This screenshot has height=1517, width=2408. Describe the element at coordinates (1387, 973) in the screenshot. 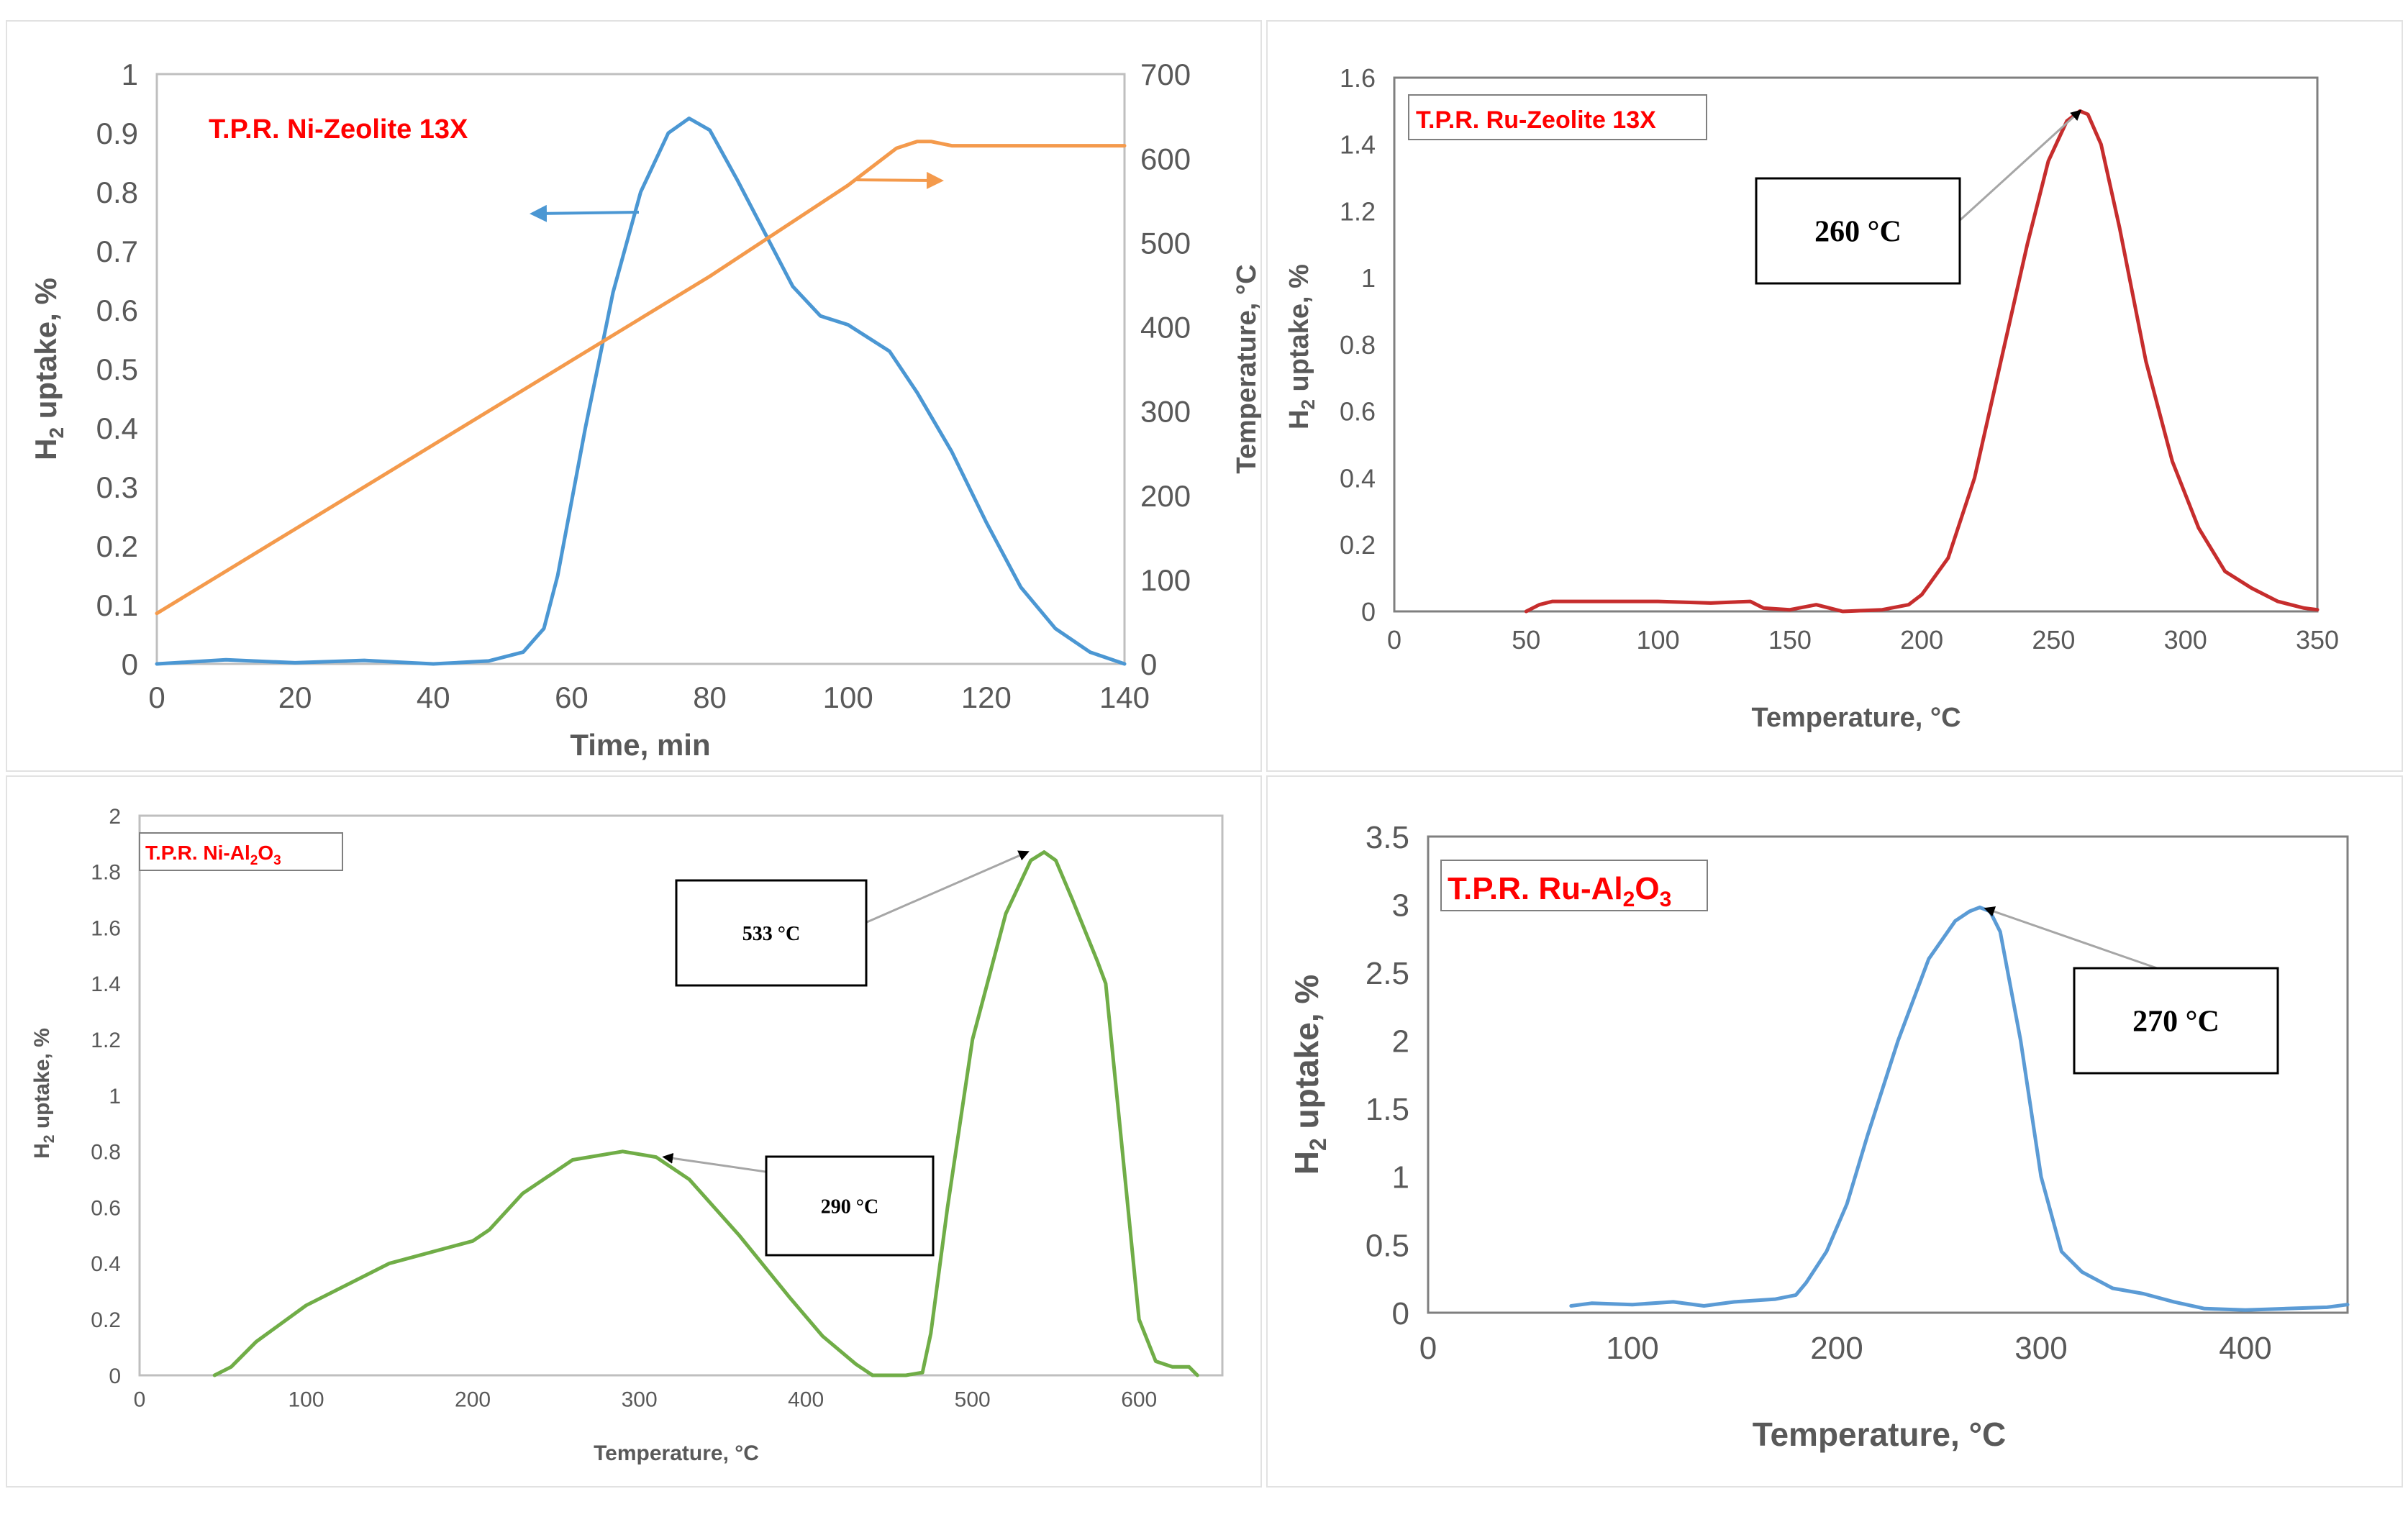

I see `y-tick-label: 2.5` at that location.